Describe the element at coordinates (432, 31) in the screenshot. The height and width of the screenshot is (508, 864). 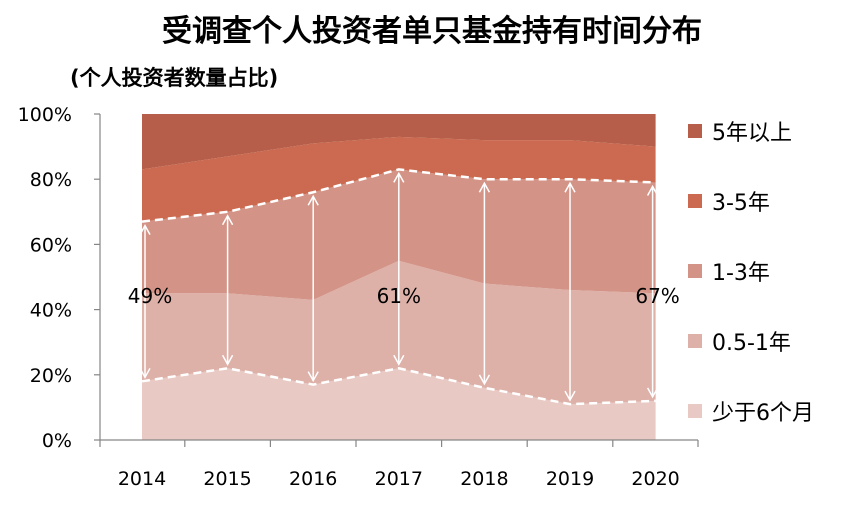
I see `chart-title: 受调查个人投资者单只基金持有时间分布` at that location.